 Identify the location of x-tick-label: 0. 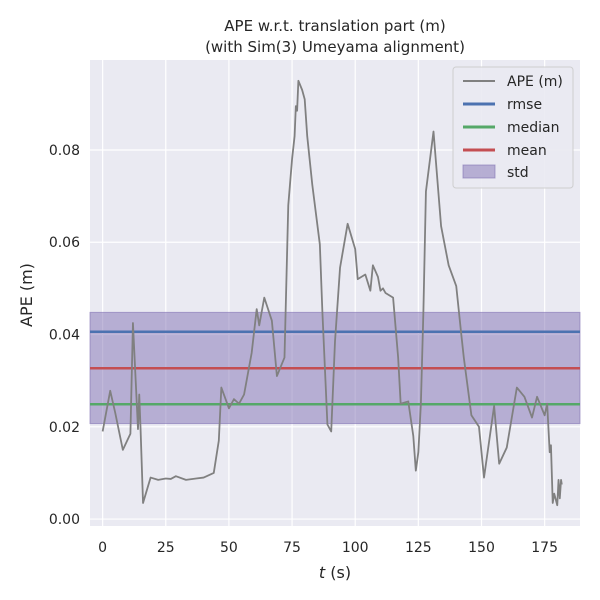
(102, 548).